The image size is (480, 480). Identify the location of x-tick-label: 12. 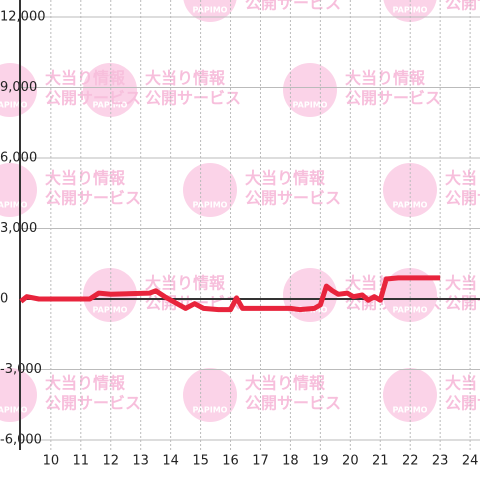
(110, 461).